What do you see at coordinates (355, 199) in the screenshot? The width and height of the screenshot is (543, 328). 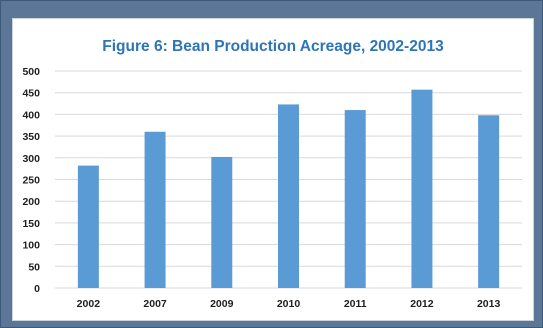 I see `bar-2011` at bounding box center [355, 199].